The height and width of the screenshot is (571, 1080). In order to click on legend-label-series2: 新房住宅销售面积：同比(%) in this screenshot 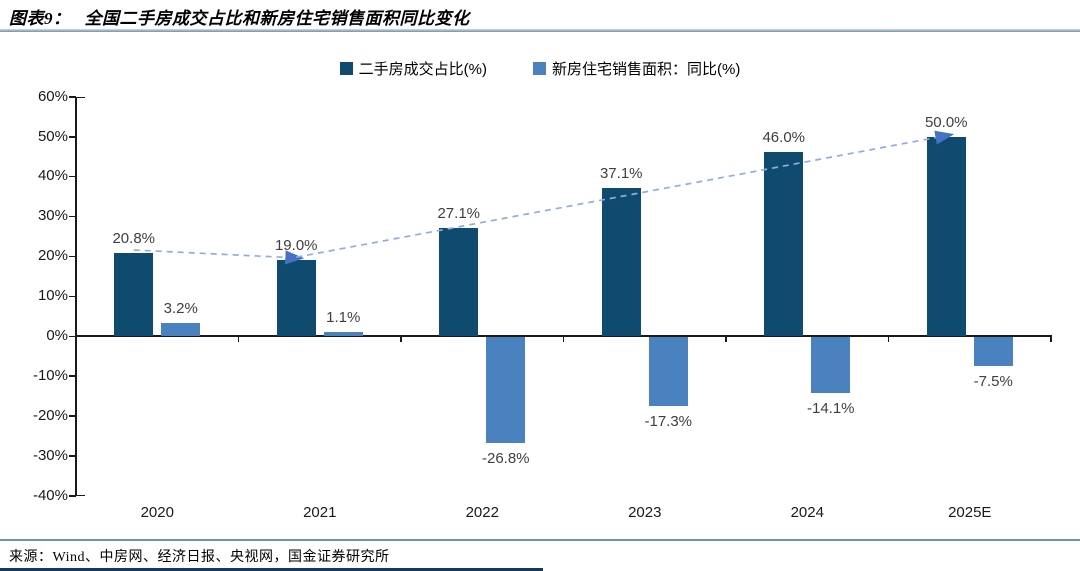, I will do `click(646, 69)`.